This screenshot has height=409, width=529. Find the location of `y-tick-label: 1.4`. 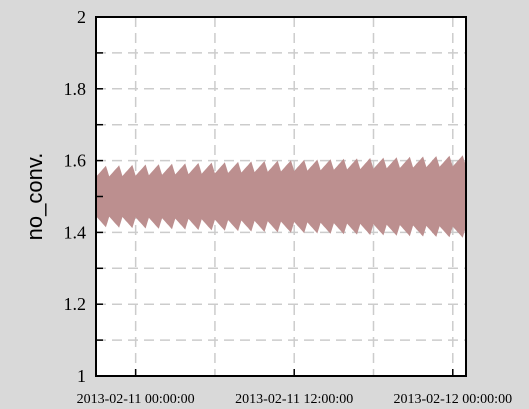

y-tick-label: 1.4 is located at coordinates (75, 232).